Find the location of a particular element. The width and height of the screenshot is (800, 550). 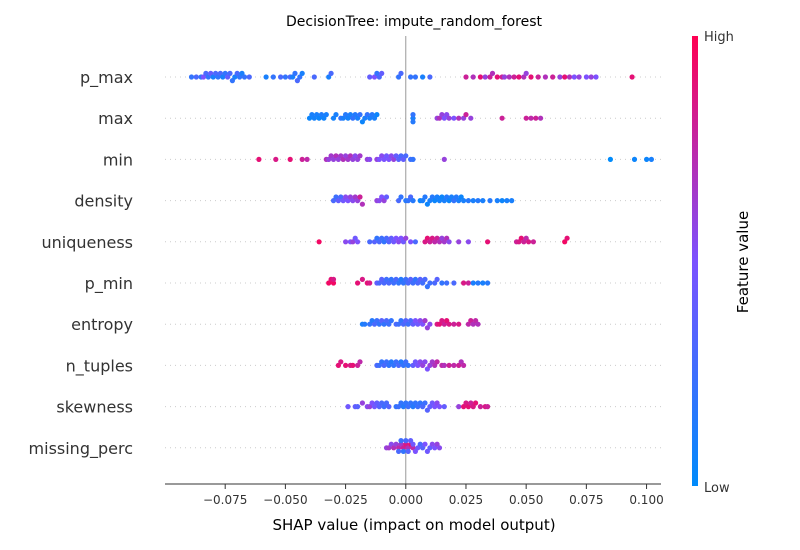

colorbar-label: Feature value is located at coordinates (743, 262).